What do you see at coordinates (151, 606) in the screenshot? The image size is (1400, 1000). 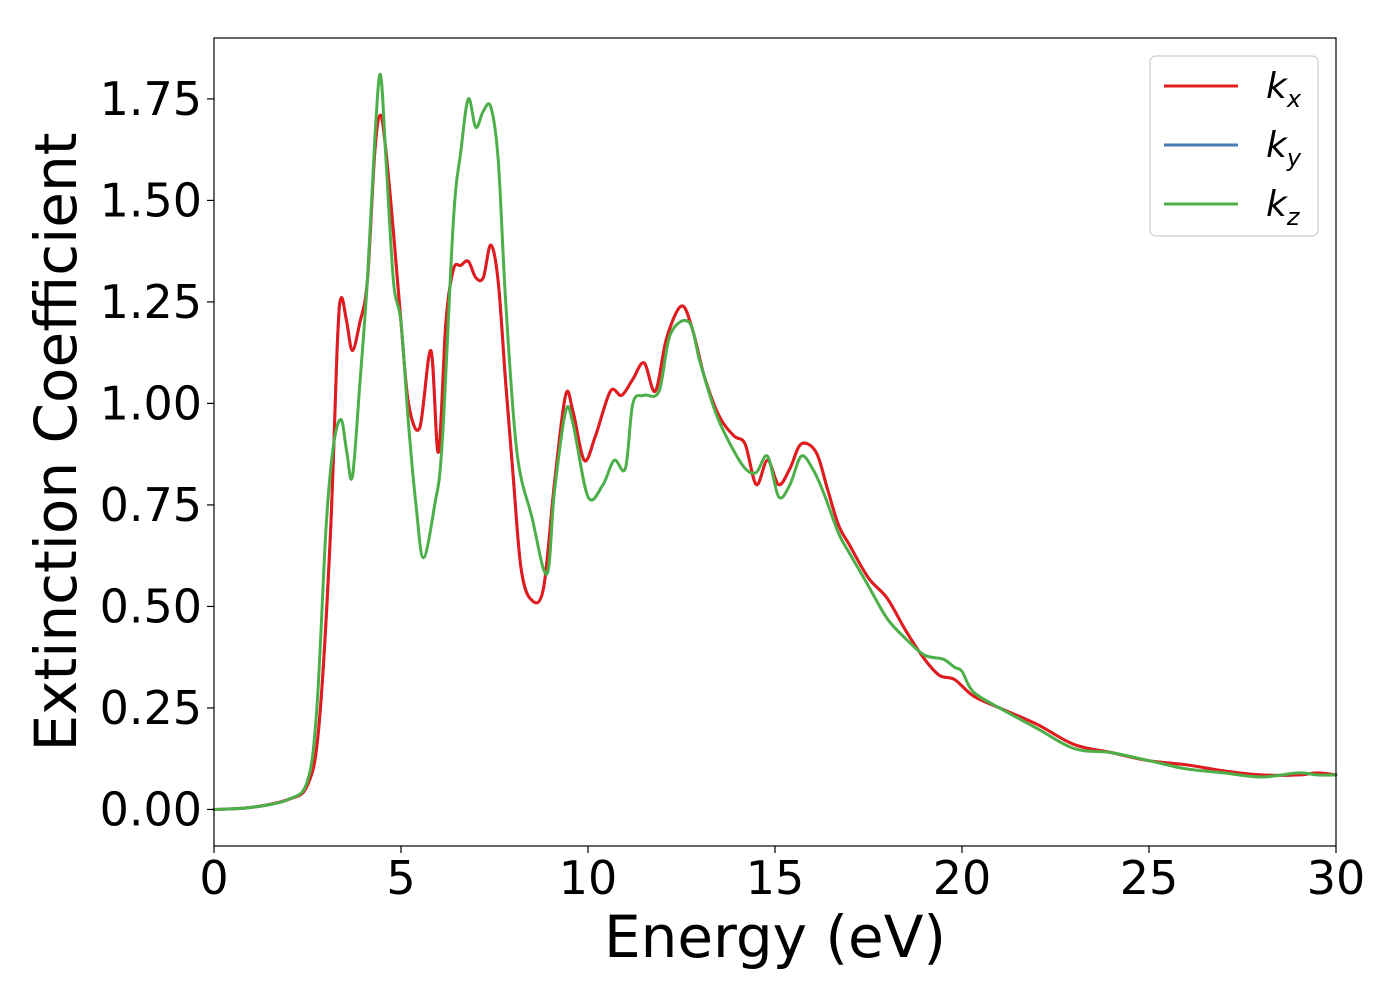 I see `y-tick-label: 0.50` at bounding box center [151, 606].